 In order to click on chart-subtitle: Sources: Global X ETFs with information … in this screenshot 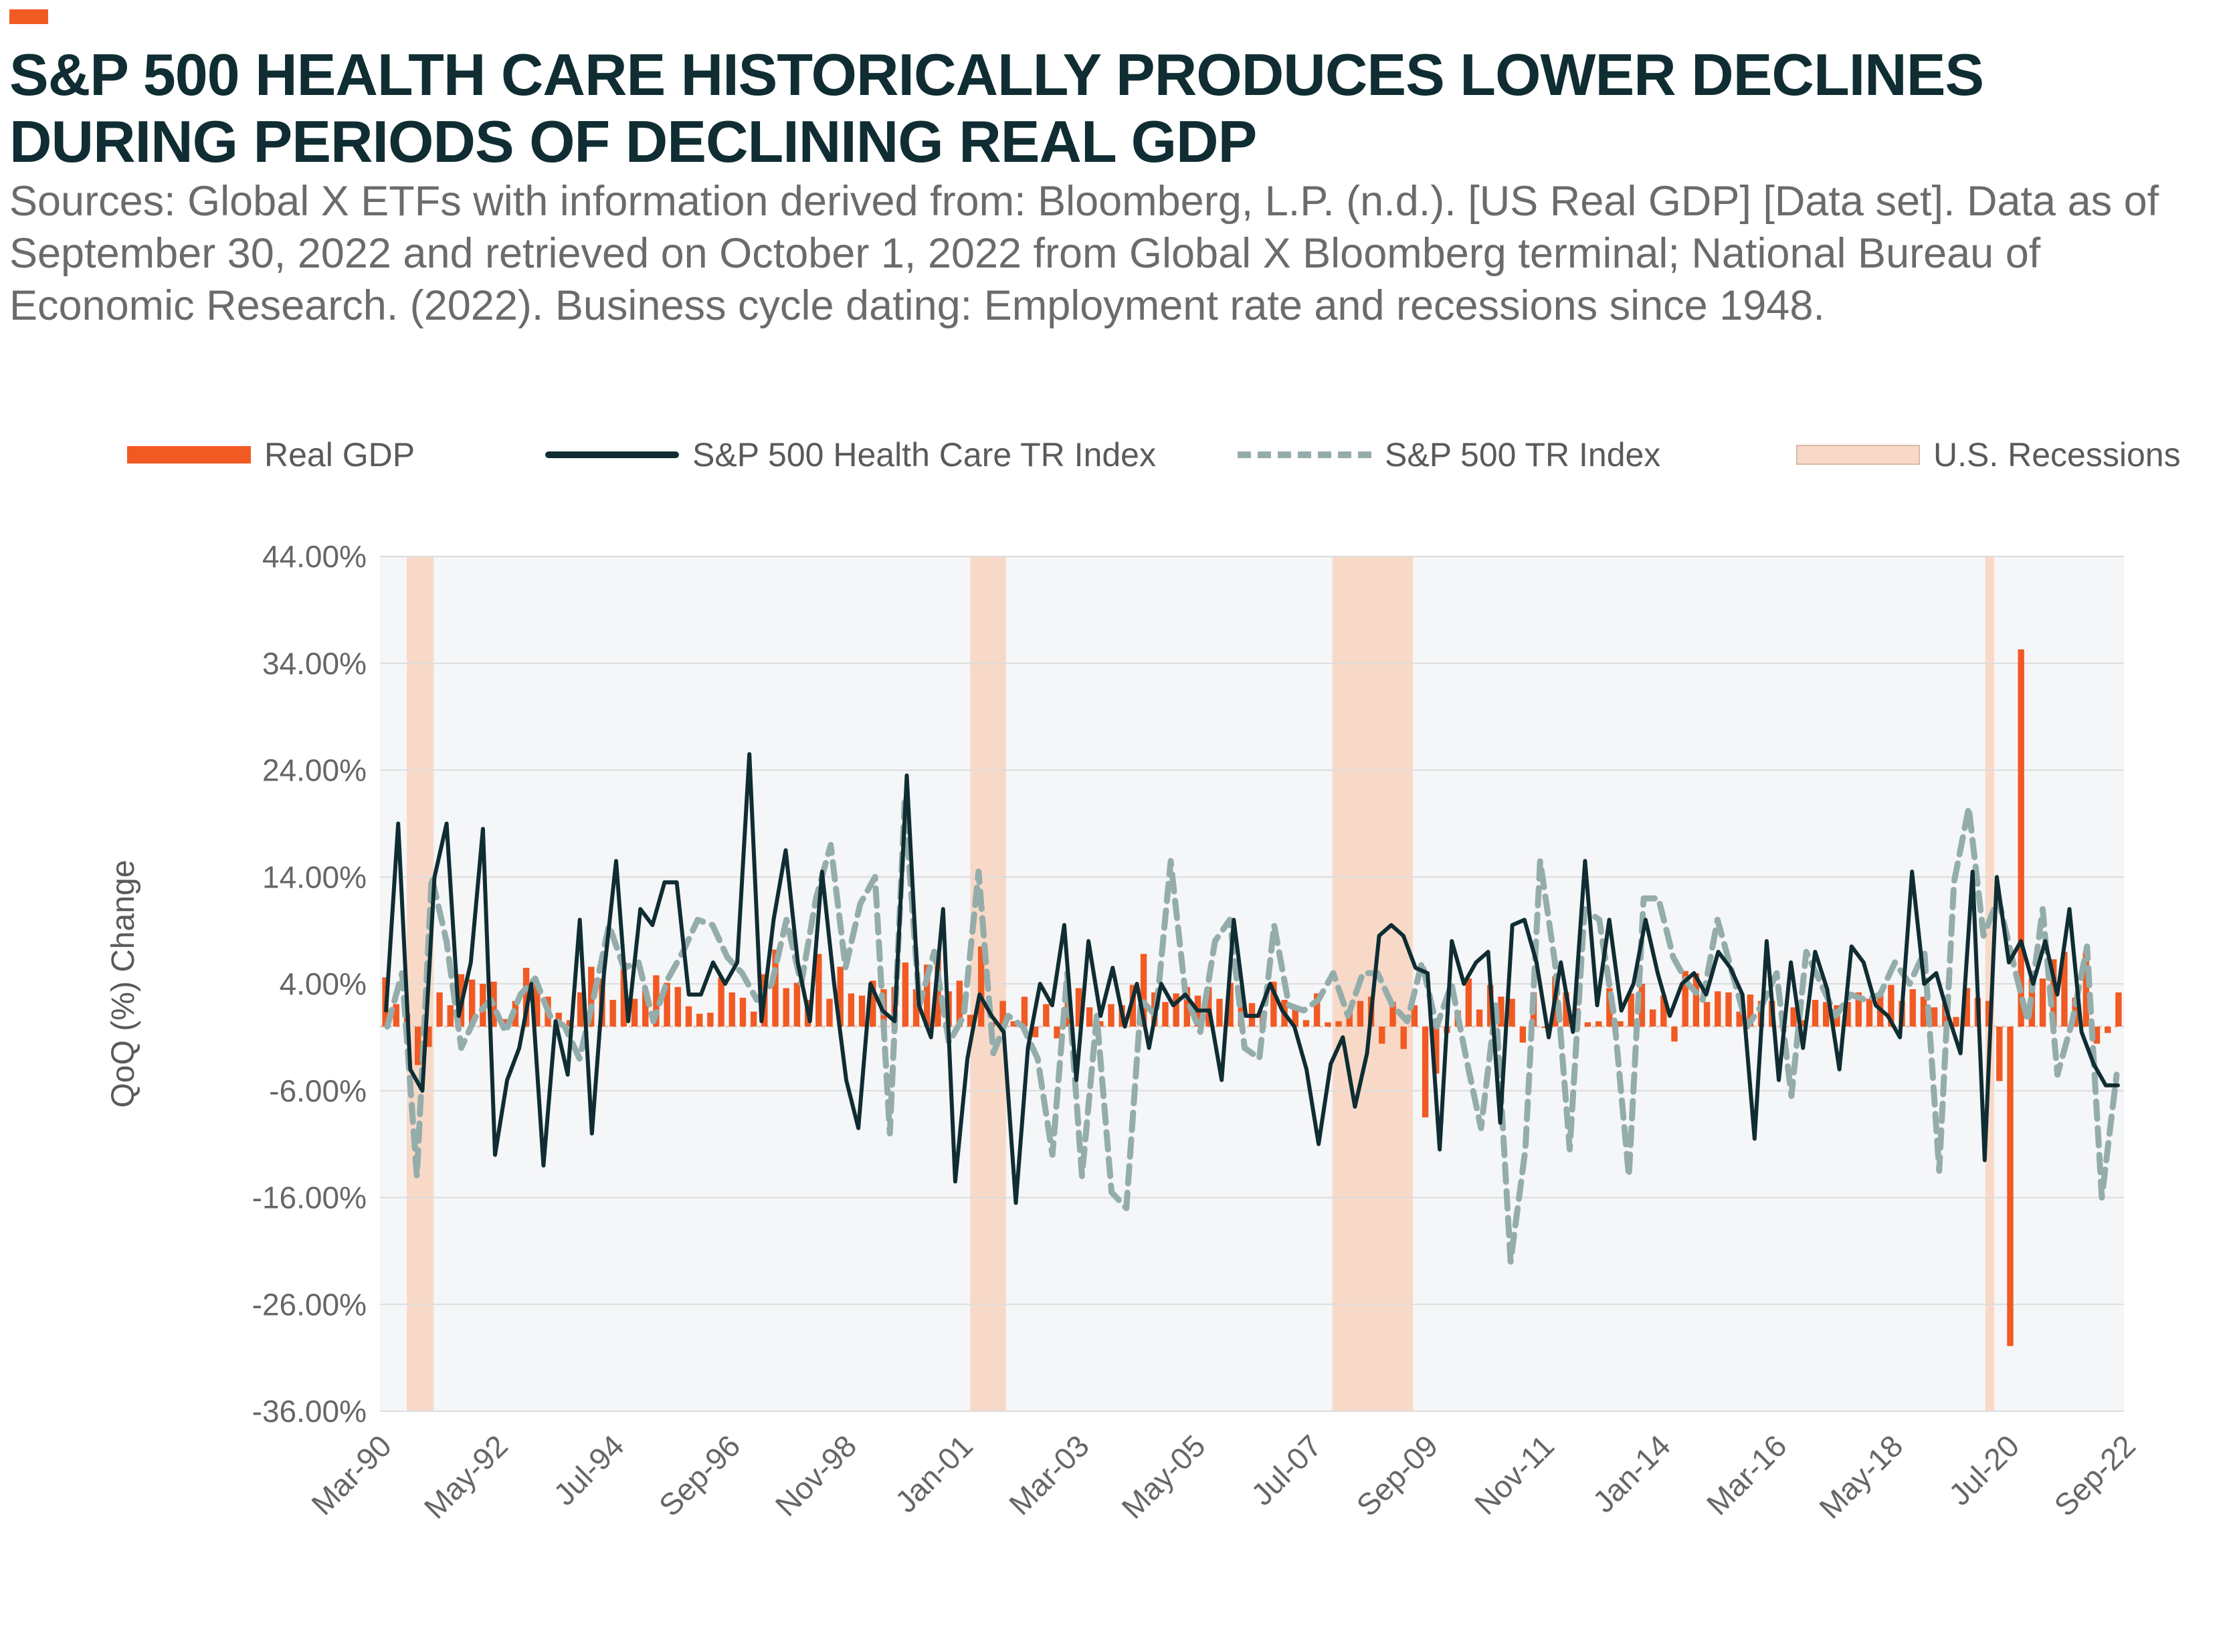, I will do `click(1084, 253)`.